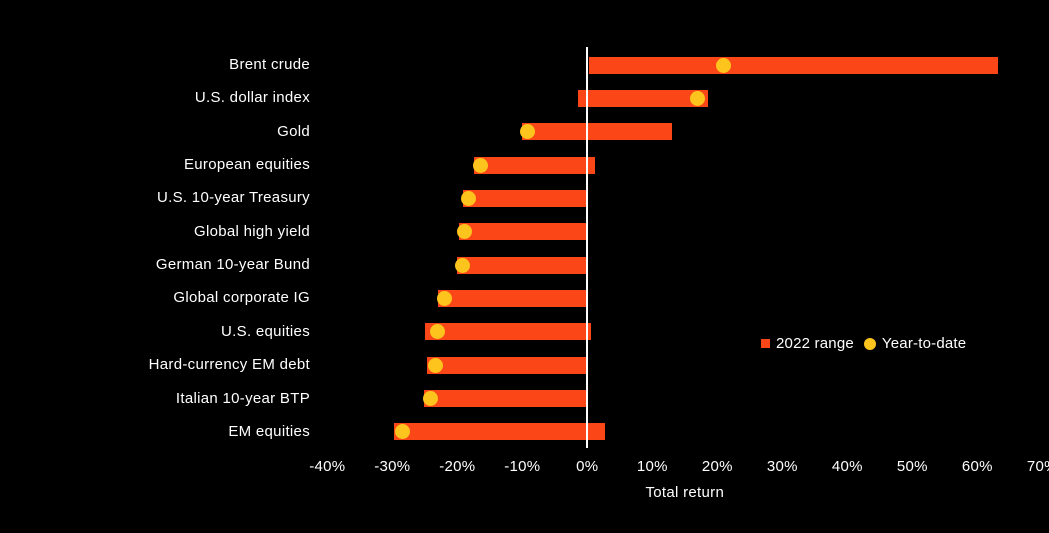 This screenshot has width=1049, height=533. What do you see at coordinates (977, 466) in the screenshot?
I see `x-tick-label: 60%` at bounding box center [977, 466].